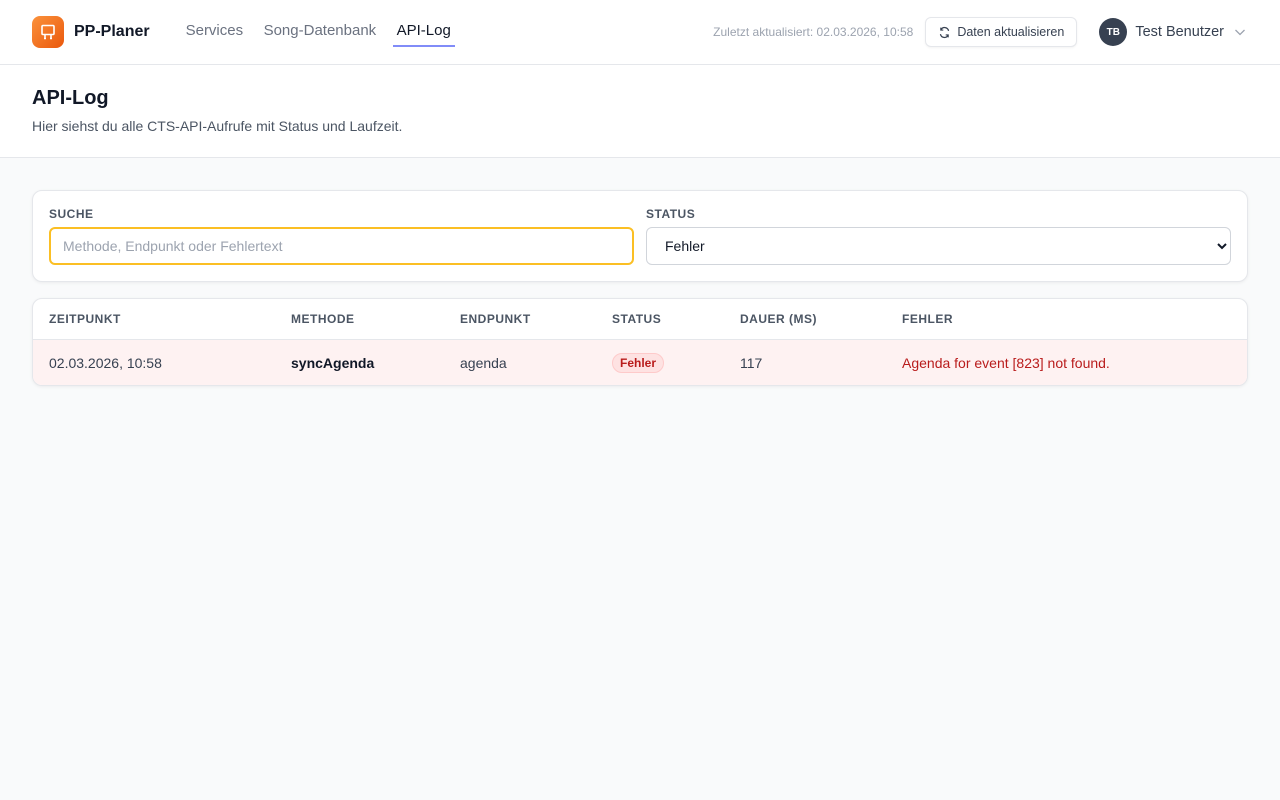 This screenshot has height=800, width=1280. What do you see at coordinates (71, 214) in the screenshot?
I see `search-label: SUCHE` at bounding box center [71, 214].